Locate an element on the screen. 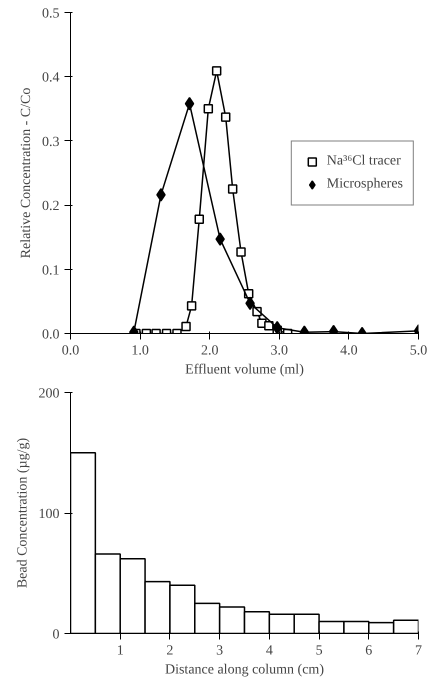  legend-label: Na³⁶Cl tracer is located at coordinates (363, 161).